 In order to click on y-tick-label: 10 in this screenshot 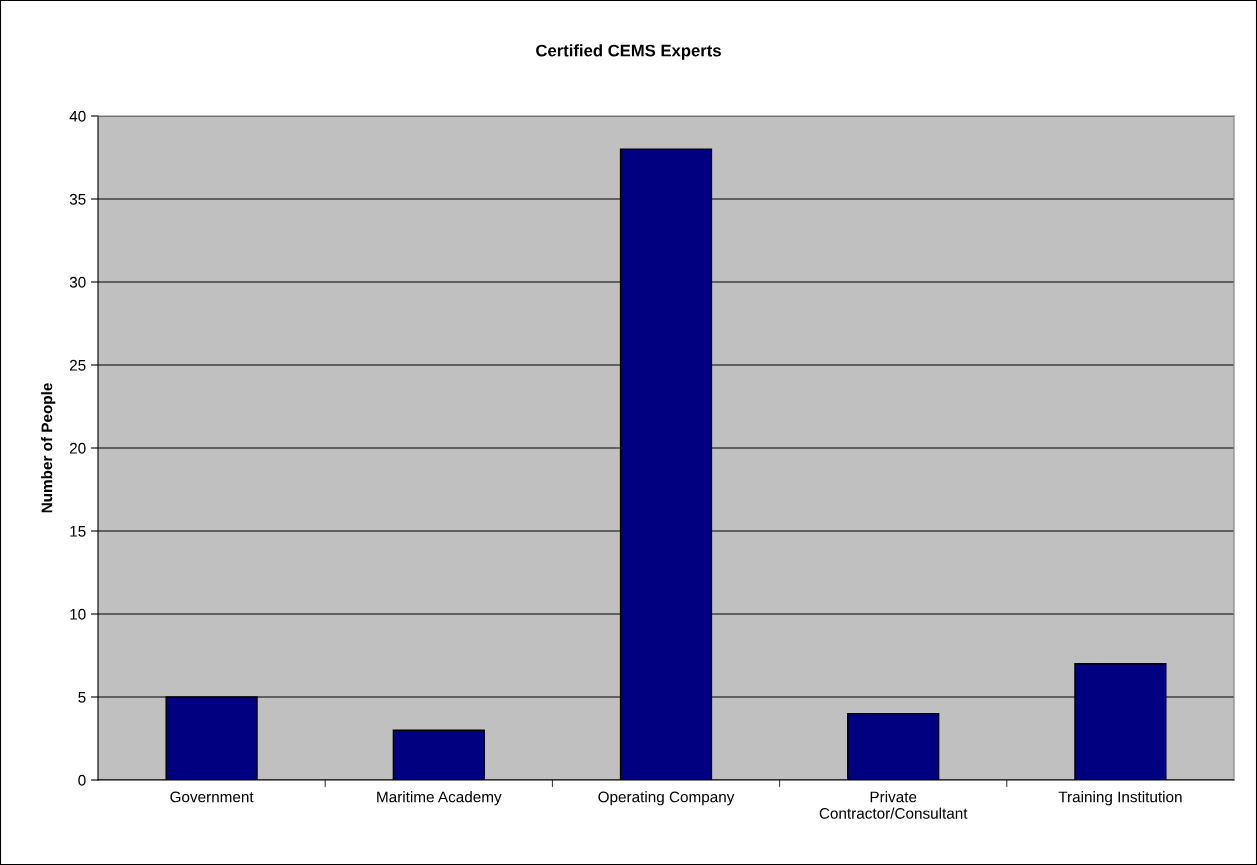, I will do `click(78, 614)`.